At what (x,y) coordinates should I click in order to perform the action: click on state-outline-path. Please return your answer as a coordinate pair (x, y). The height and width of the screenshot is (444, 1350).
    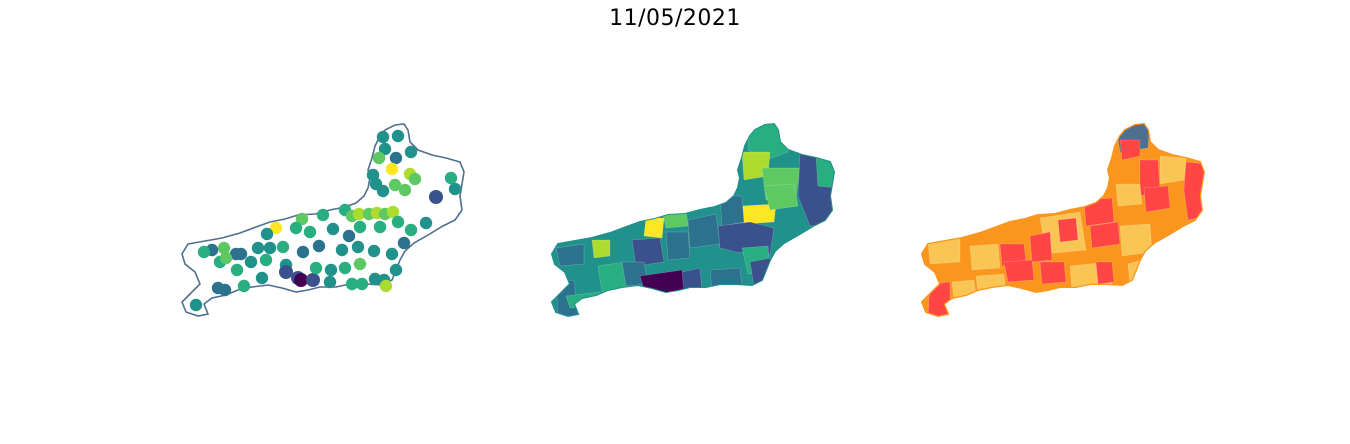
    Looking at the image, I should click on (323, 220).